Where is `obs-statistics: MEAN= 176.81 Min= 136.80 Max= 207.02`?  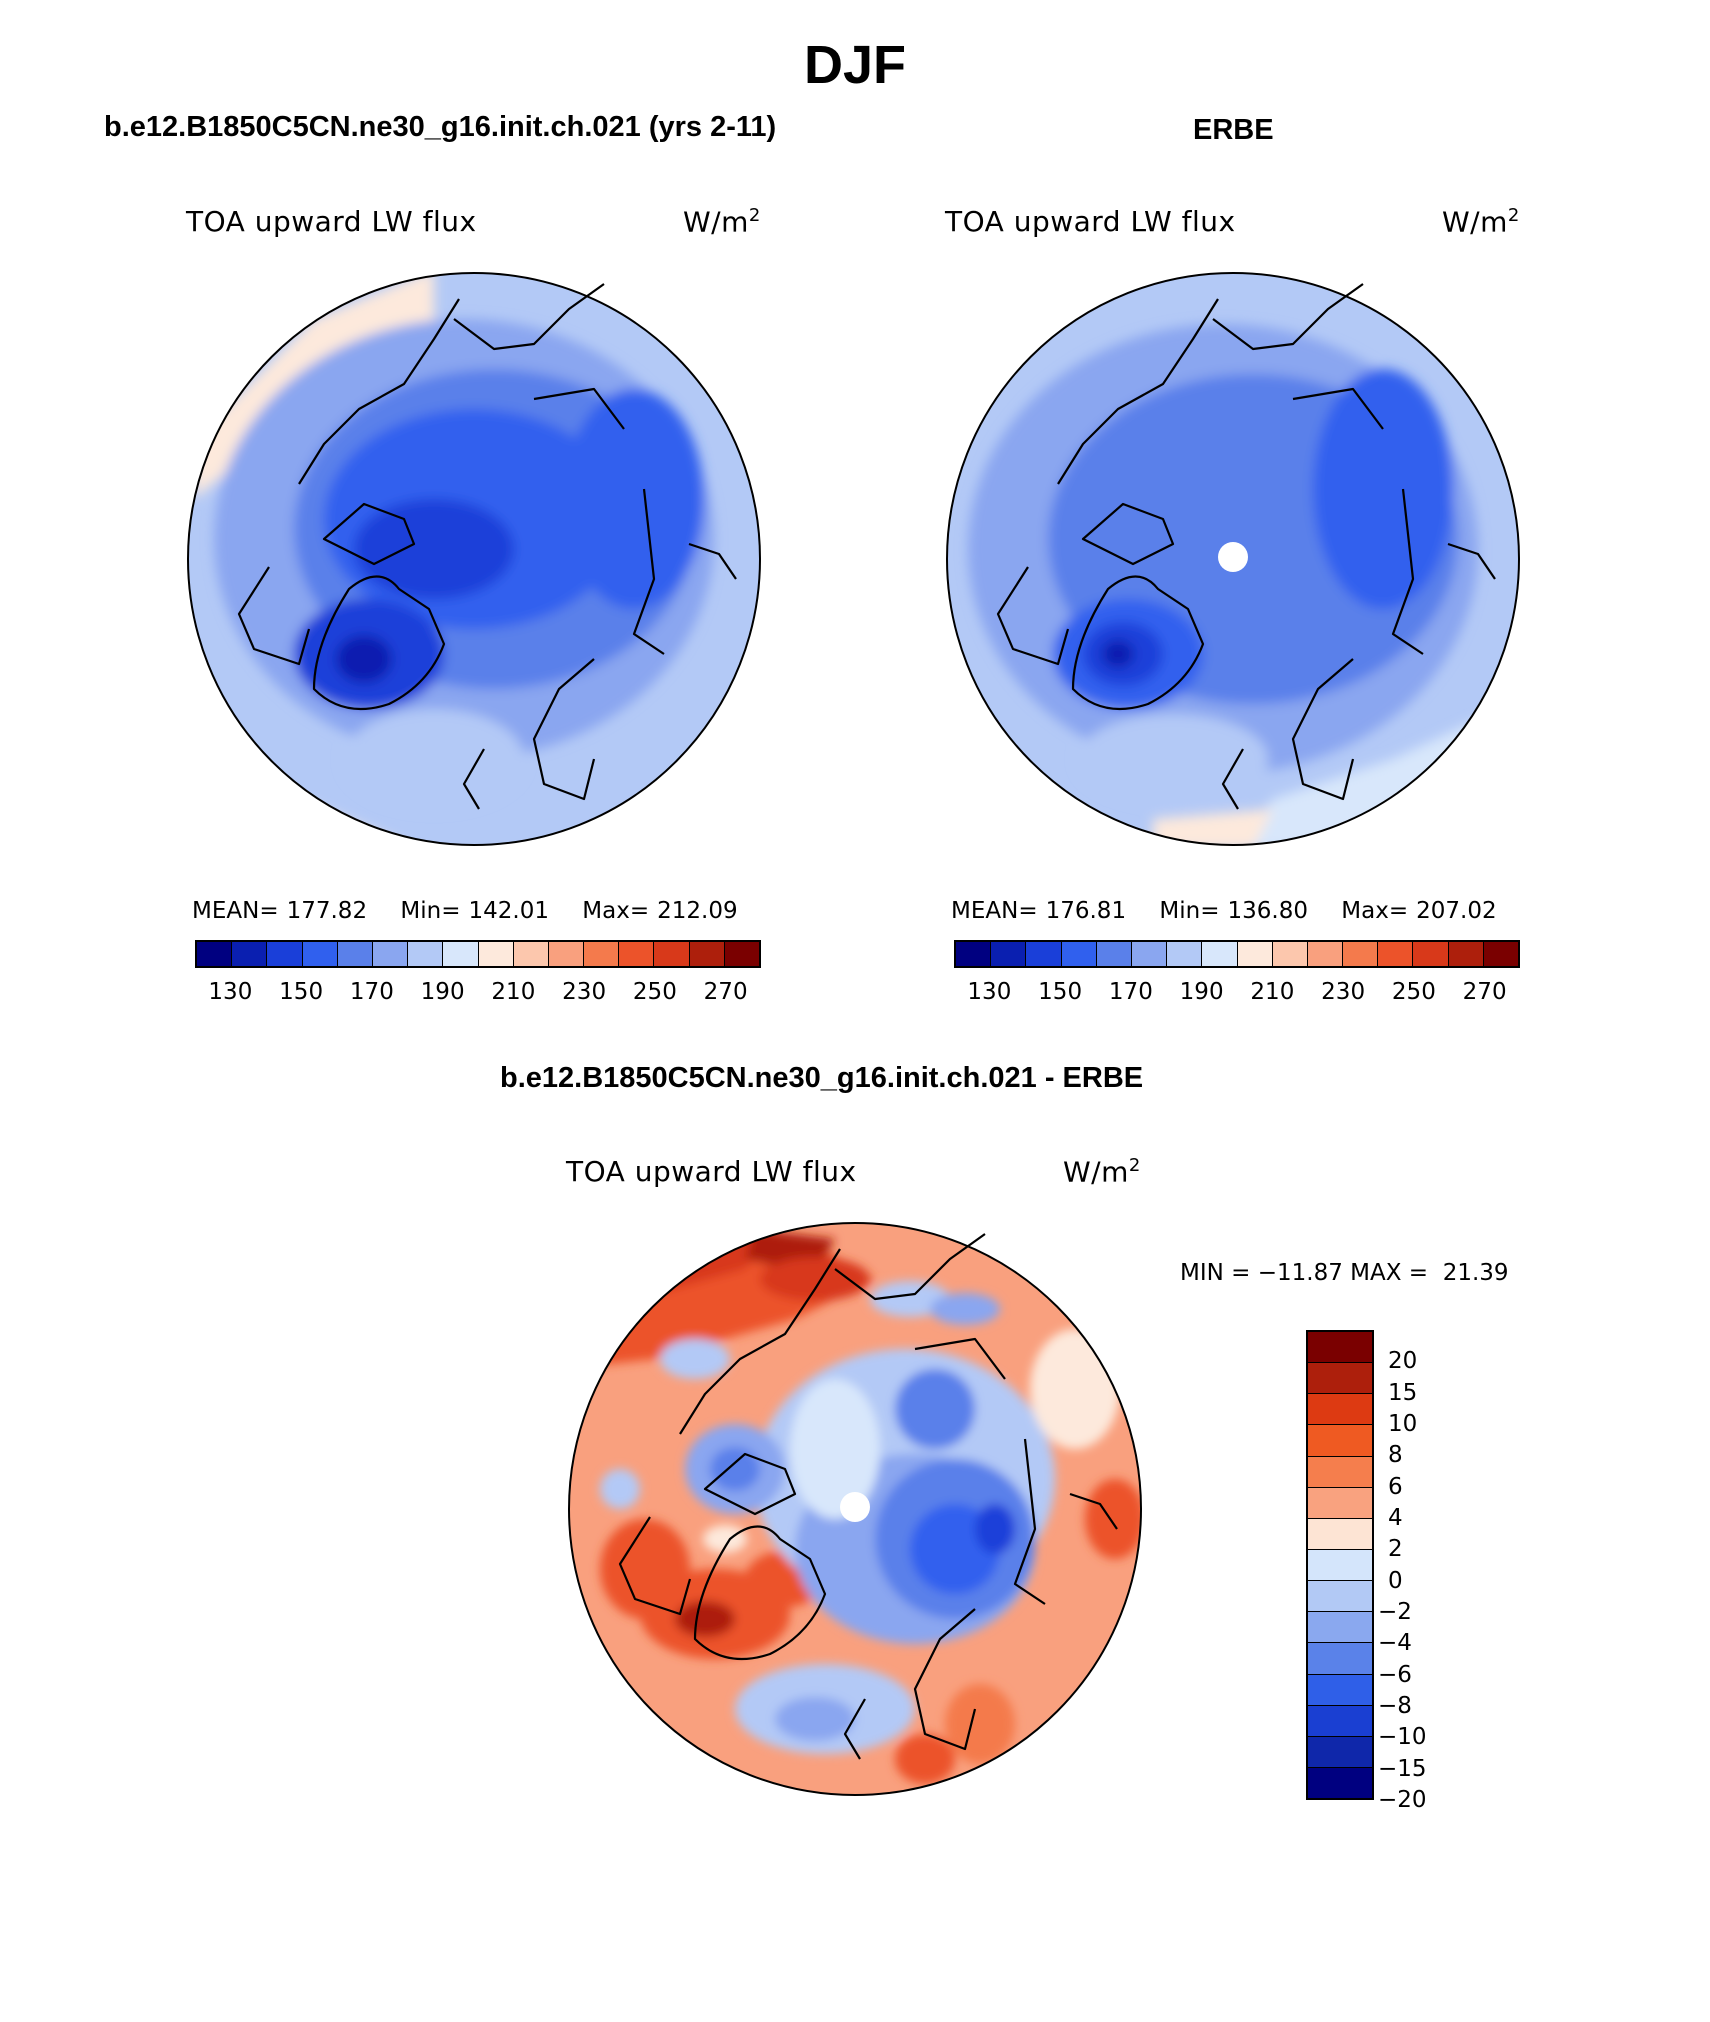
obs-statistics: MEAN= 176.81 Min= 136.80 Max= 207.02 is located at coordinates (1237, 911).